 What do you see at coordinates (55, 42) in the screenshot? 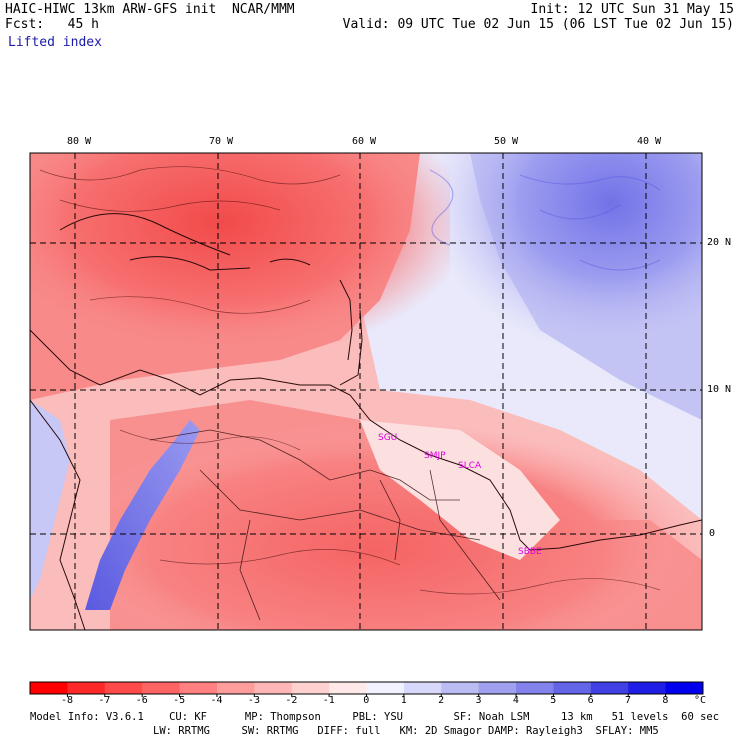
I see `field-name: Lifted index` at bounding box center [55, 42].